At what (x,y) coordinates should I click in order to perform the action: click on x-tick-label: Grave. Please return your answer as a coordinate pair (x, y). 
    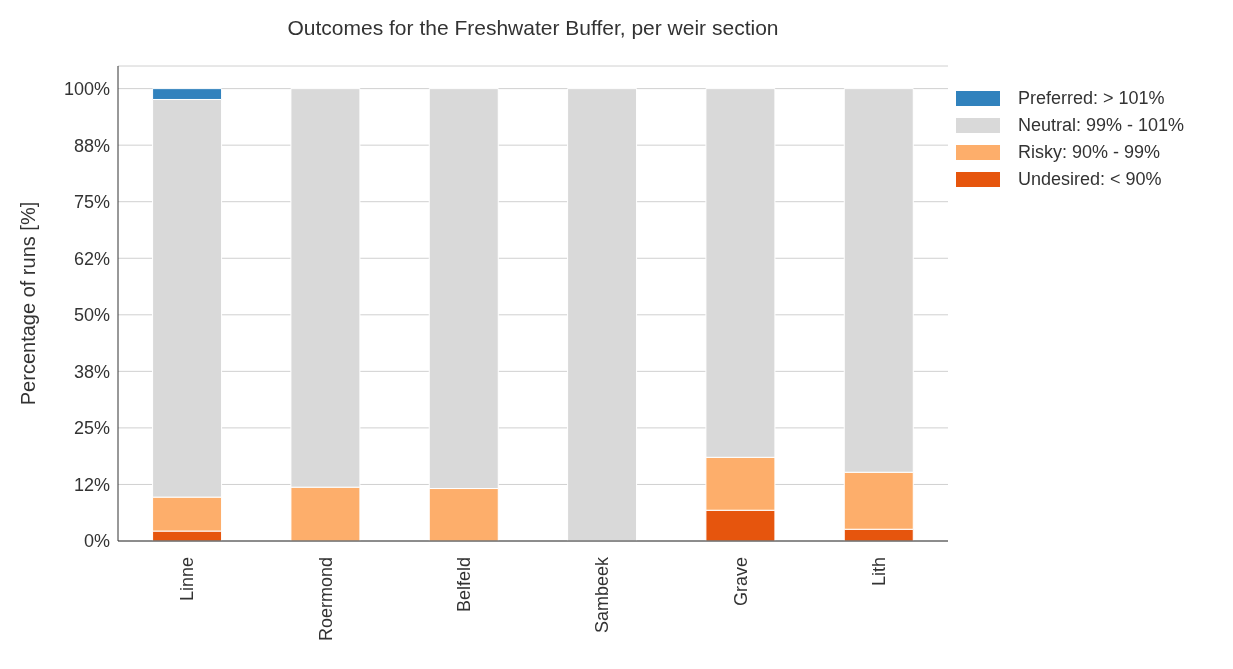
    Looking at the image, I should click on (740, 582).